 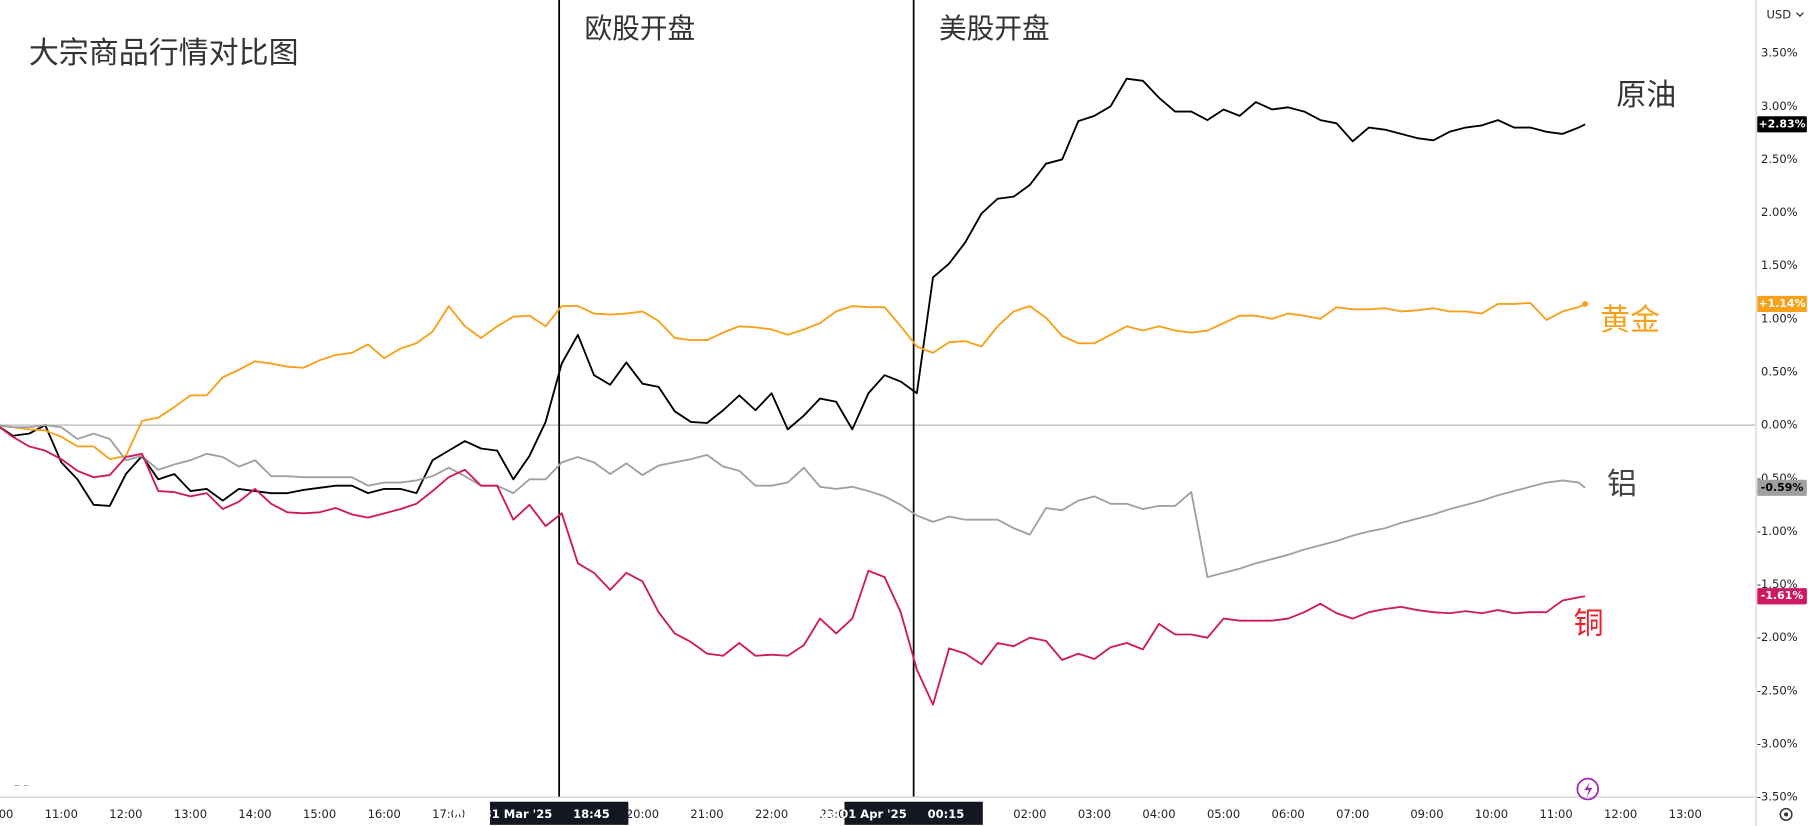 I want to click on x-tick-label: 14:00, so click(x=254, y=814).